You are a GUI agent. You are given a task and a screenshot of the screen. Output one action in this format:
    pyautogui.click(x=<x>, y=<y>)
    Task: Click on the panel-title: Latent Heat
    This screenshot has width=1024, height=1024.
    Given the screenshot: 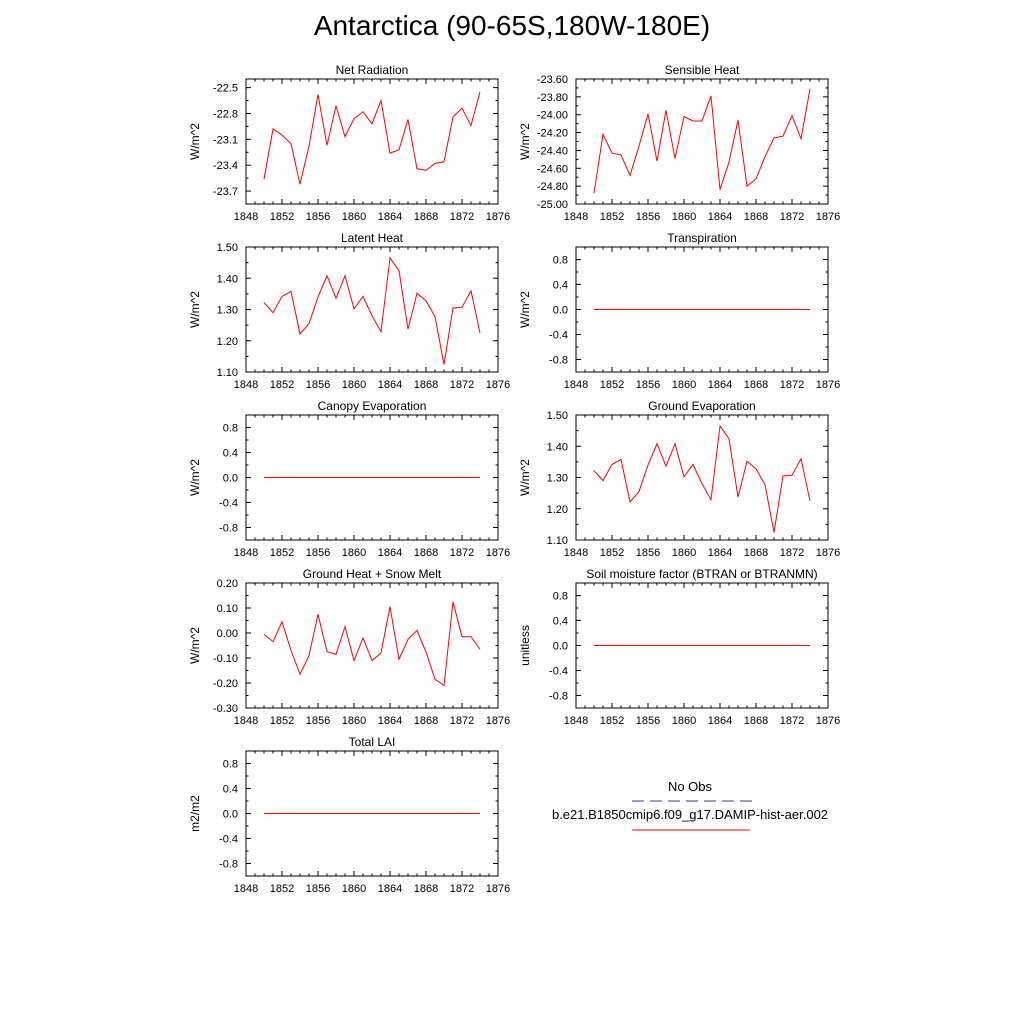 What is the action you would take?
    pyautogui.click(x=372, y=238)
    